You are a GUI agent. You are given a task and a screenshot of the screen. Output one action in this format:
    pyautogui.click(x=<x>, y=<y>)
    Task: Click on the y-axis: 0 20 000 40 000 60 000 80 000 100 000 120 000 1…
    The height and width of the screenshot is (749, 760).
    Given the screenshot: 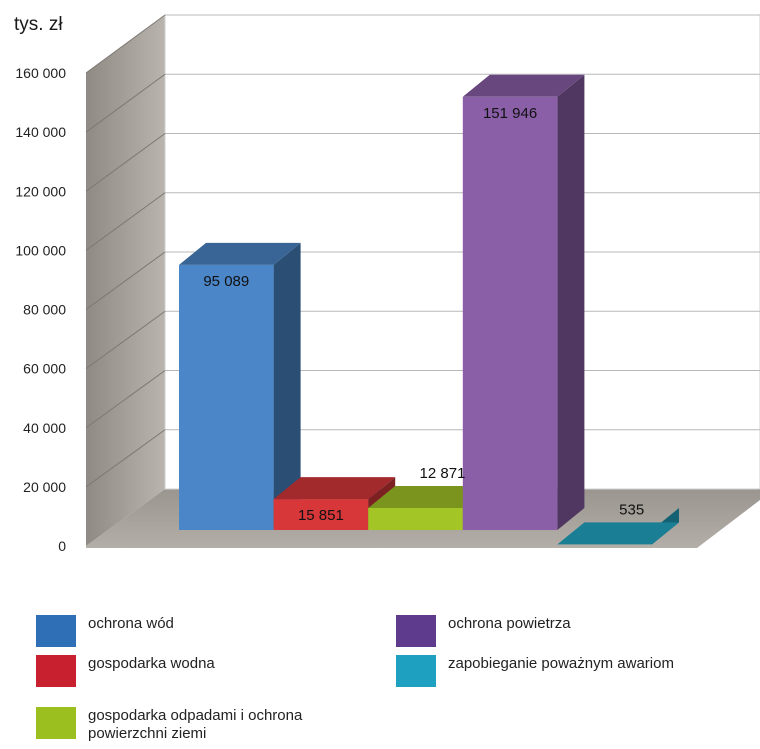 What is the action you would take?
    pyautogui.click(x=40, y=309)
    